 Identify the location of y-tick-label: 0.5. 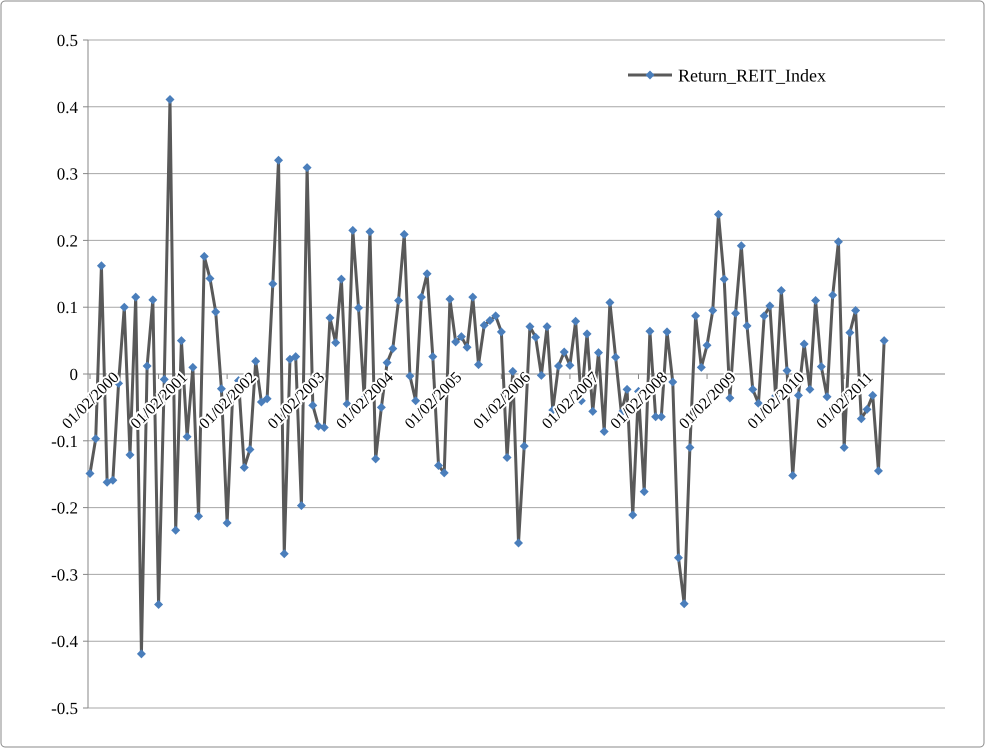
(67, 40).